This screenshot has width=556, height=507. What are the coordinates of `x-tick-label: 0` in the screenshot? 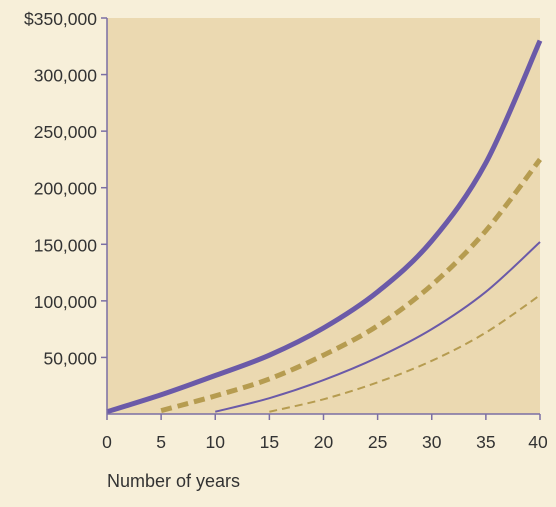 It's located at (107, 442).